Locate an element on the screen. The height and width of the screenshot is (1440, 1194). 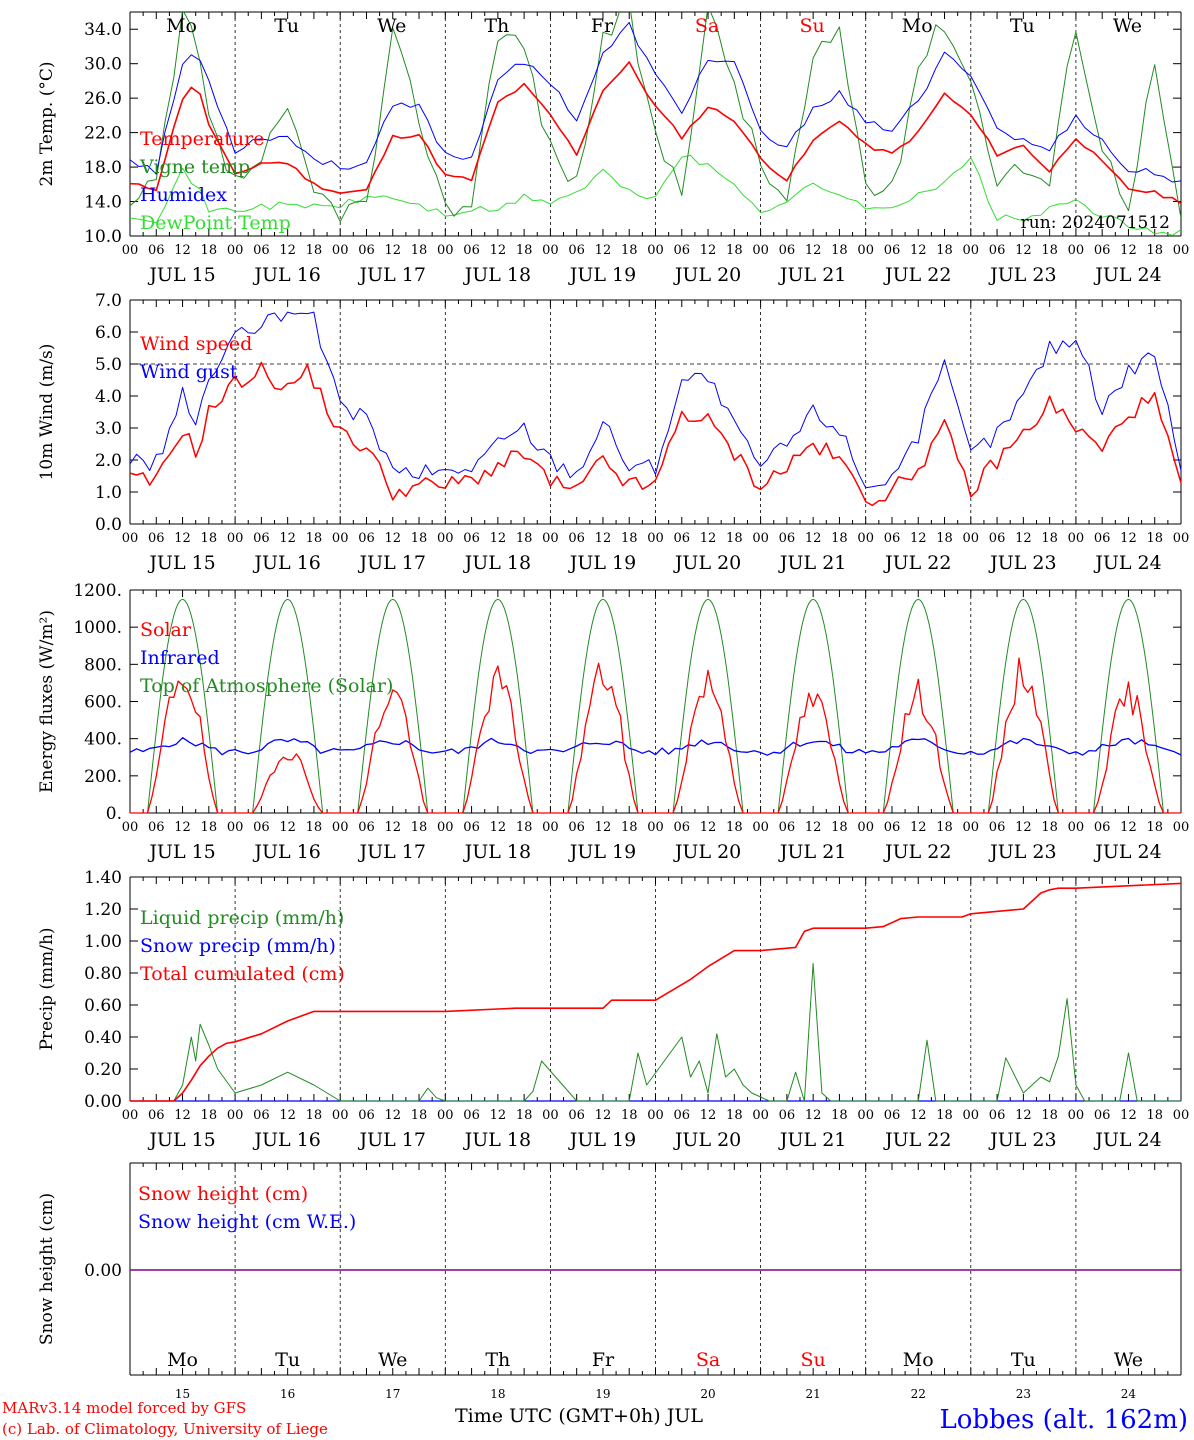
y-tick-label: 0.60 is located at coordinates (103, 1006).